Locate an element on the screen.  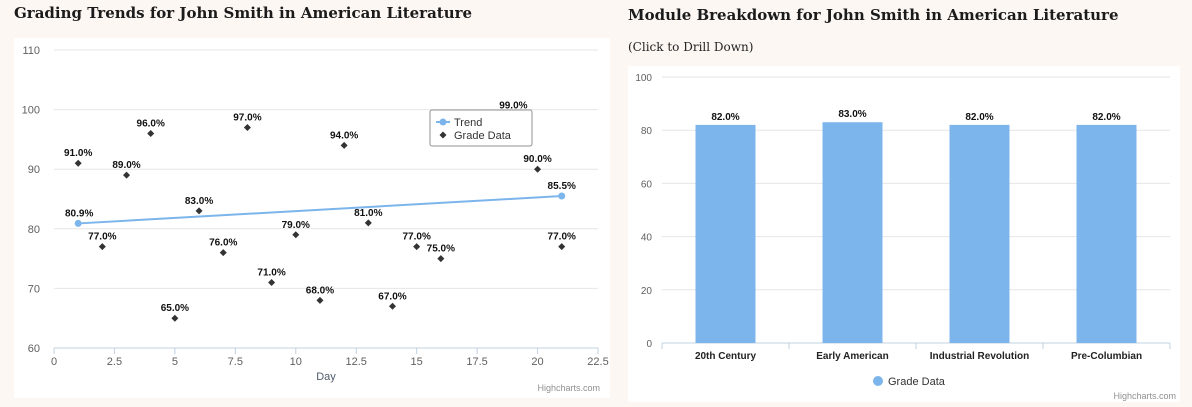
legend-box is located at coordinates (481, 128).